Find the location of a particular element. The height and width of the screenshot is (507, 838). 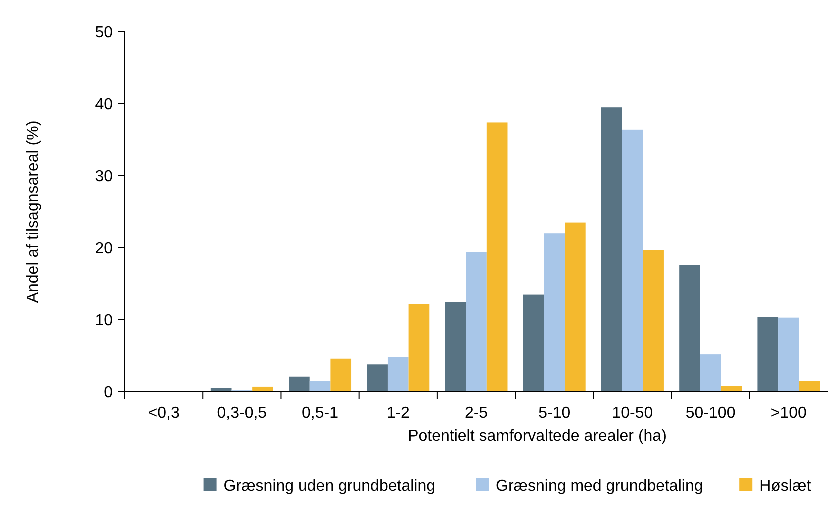

x-tick-label: 1-2 is located at coordinates (398, 413).